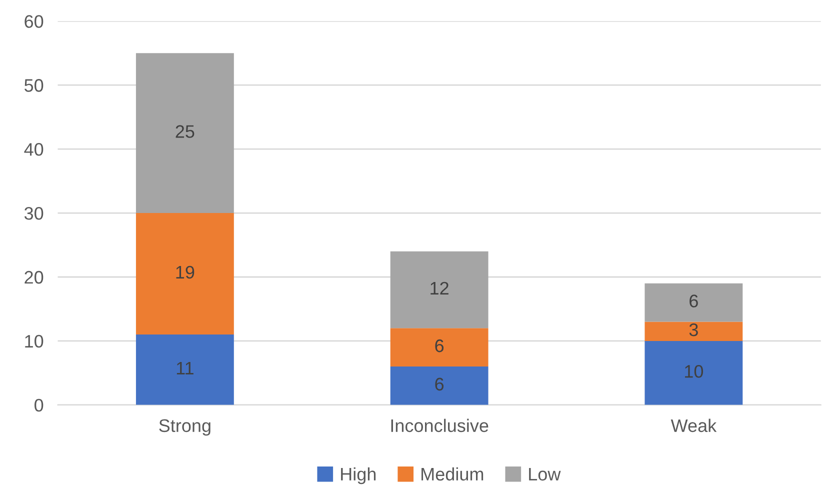  Describe the element at coordinates (34, 277) in the screenshot. I see `y-tick-label: 20` at that location.